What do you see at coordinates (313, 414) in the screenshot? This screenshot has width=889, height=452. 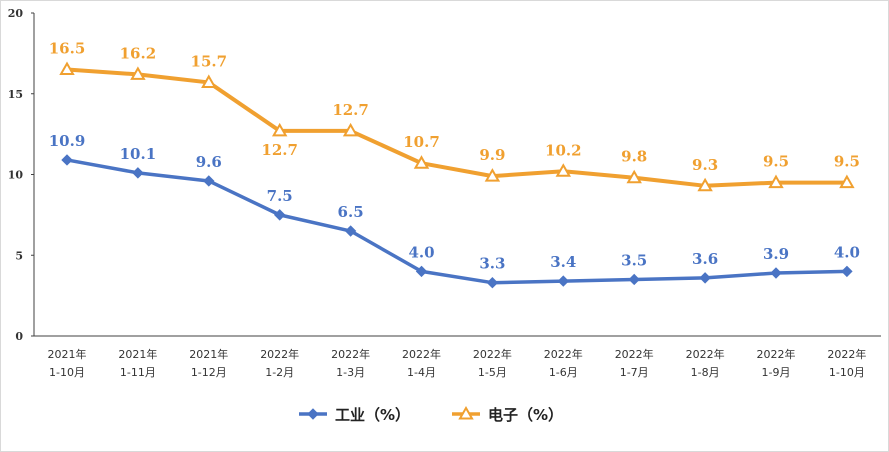 I see `legend-marker-industry` at bounding box center [313, 414].